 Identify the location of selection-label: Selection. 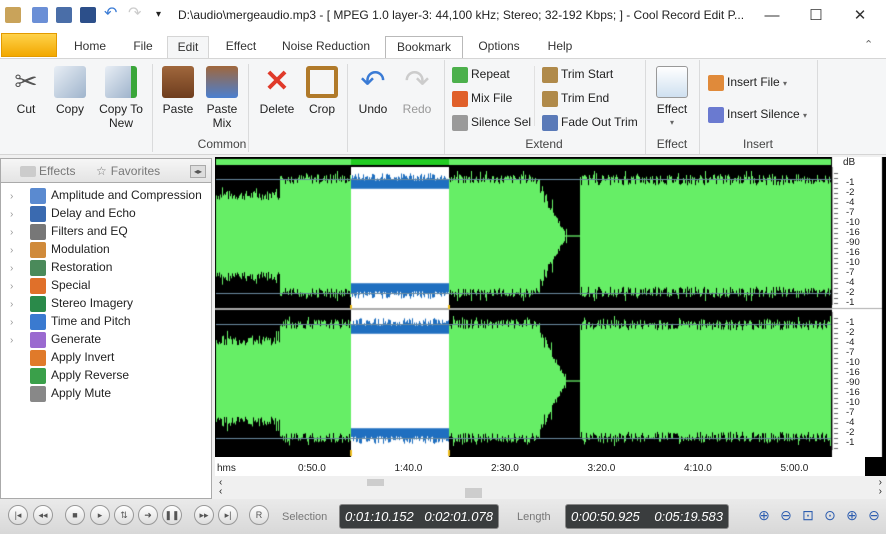
(305, 517).